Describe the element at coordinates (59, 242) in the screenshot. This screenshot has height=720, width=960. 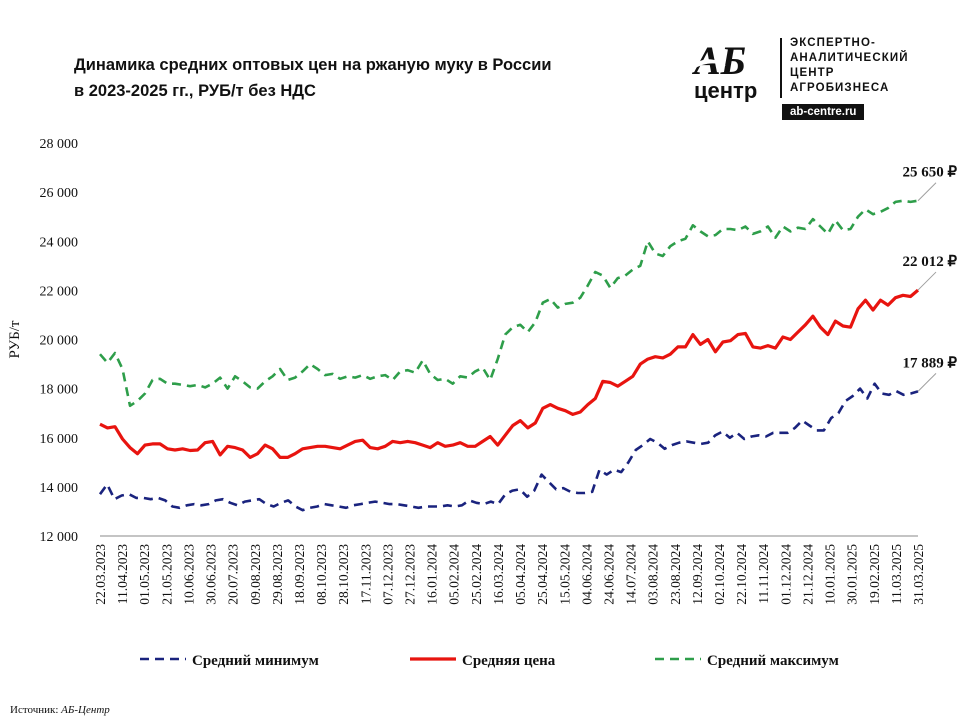
I see `y-tick-label: 24 000` at that location.